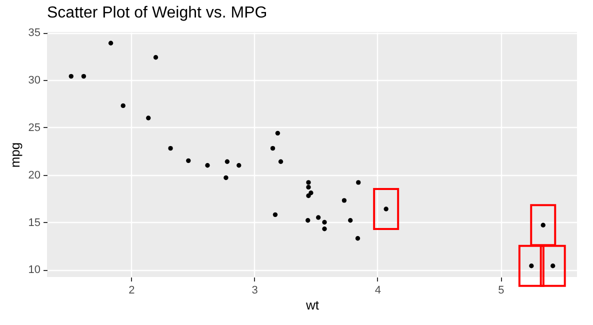 The width and height of the screenshot is (593, 325). Describe the element at coordinates (255, 290) in the screenshot. I see `x-tick-label: 3` at that location.